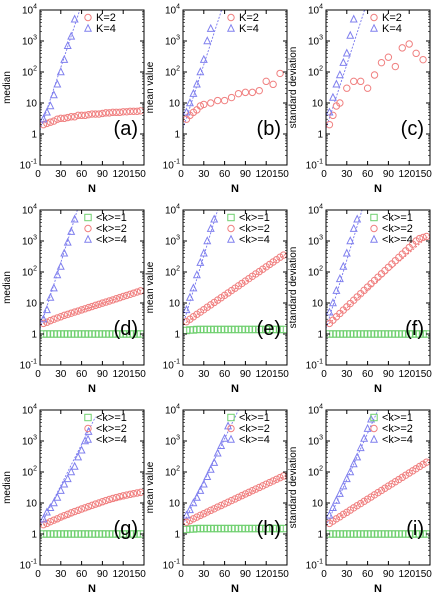 This screenshot has width=436, height=596. What do you see at coordinates (235, 467) in the screenshot?
I see `fit-lines` at bounding box center [235, 467].